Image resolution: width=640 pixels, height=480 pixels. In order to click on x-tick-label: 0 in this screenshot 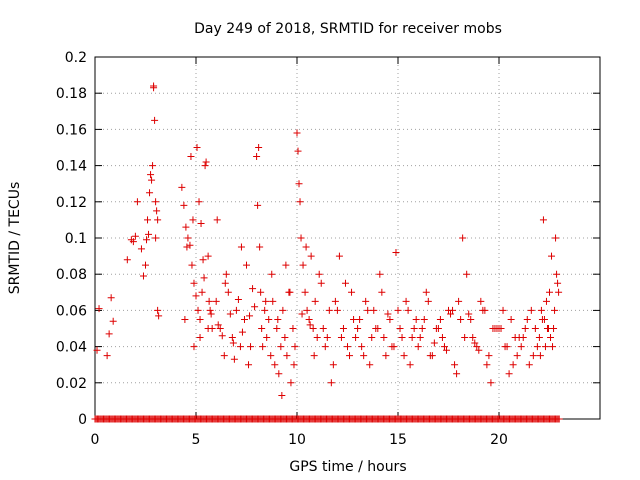, I will do `click(95, 440)`.